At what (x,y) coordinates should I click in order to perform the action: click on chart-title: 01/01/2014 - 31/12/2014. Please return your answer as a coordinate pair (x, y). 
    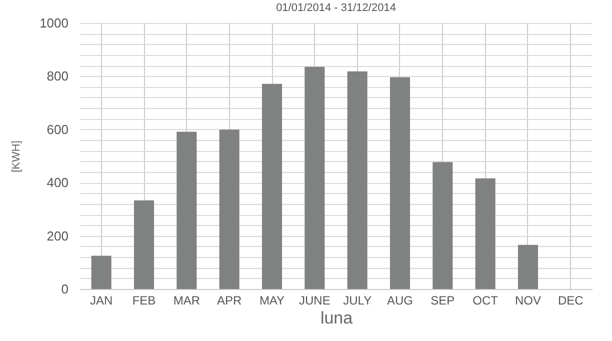
    Looking at the image, I should click on (336, 8).